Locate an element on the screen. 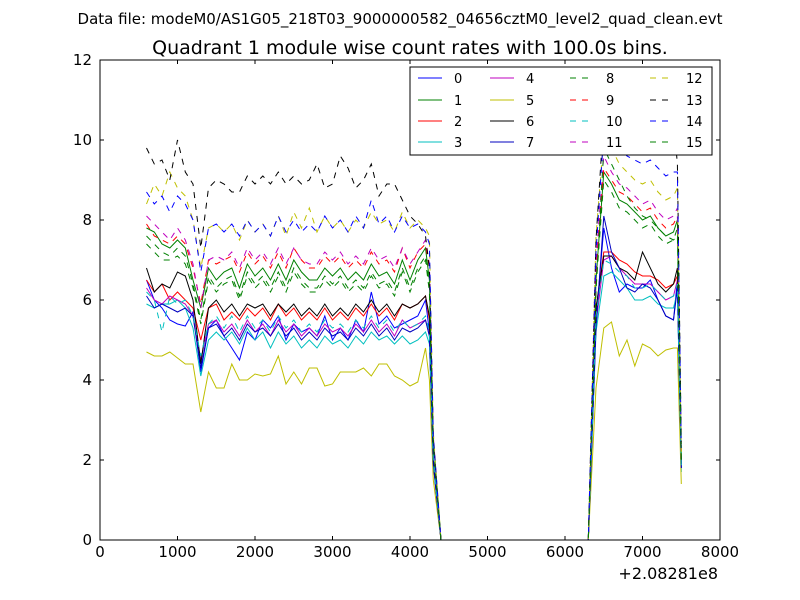  legend-label-9: 9 is located at coordinates (610, 101).